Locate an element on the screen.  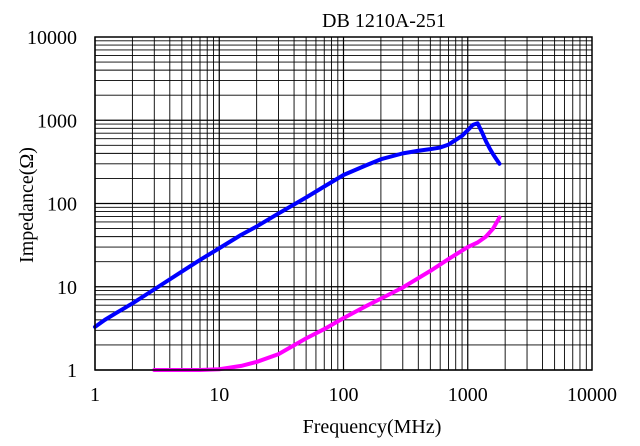
y-tick-label: 100 is located at coordinates (62, 205).